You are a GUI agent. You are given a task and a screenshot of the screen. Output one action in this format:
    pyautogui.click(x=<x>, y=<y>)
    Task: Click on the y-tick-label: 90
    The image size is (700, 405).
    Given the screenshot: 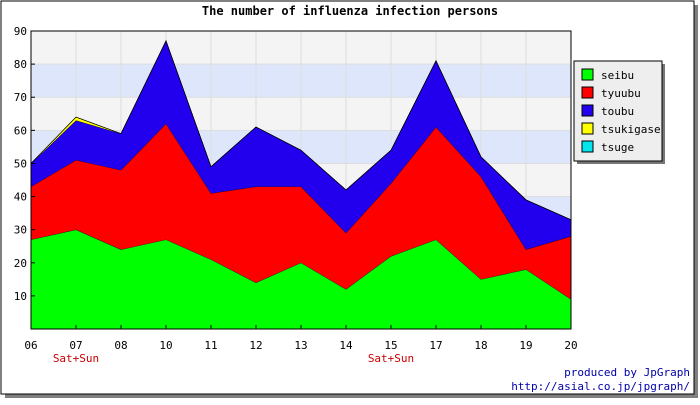 What is the action you would take?
    pyautogui.click(x=20, y=31)
    